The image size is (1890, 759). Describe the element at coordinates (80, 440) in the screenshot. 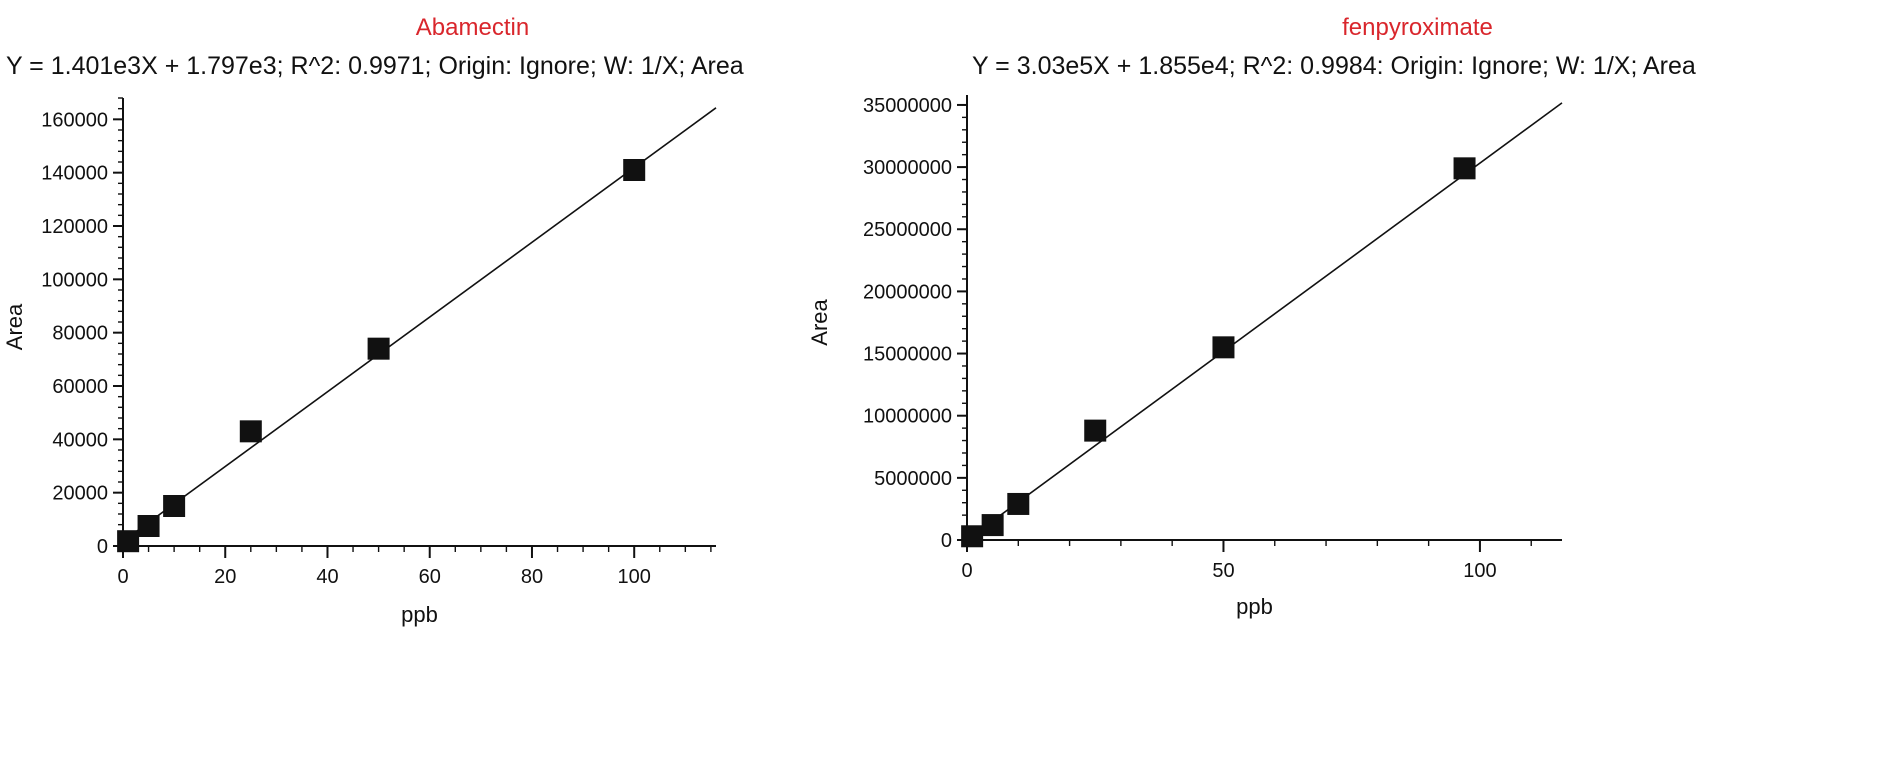

I see `y-tick-label: 40000` at that location.